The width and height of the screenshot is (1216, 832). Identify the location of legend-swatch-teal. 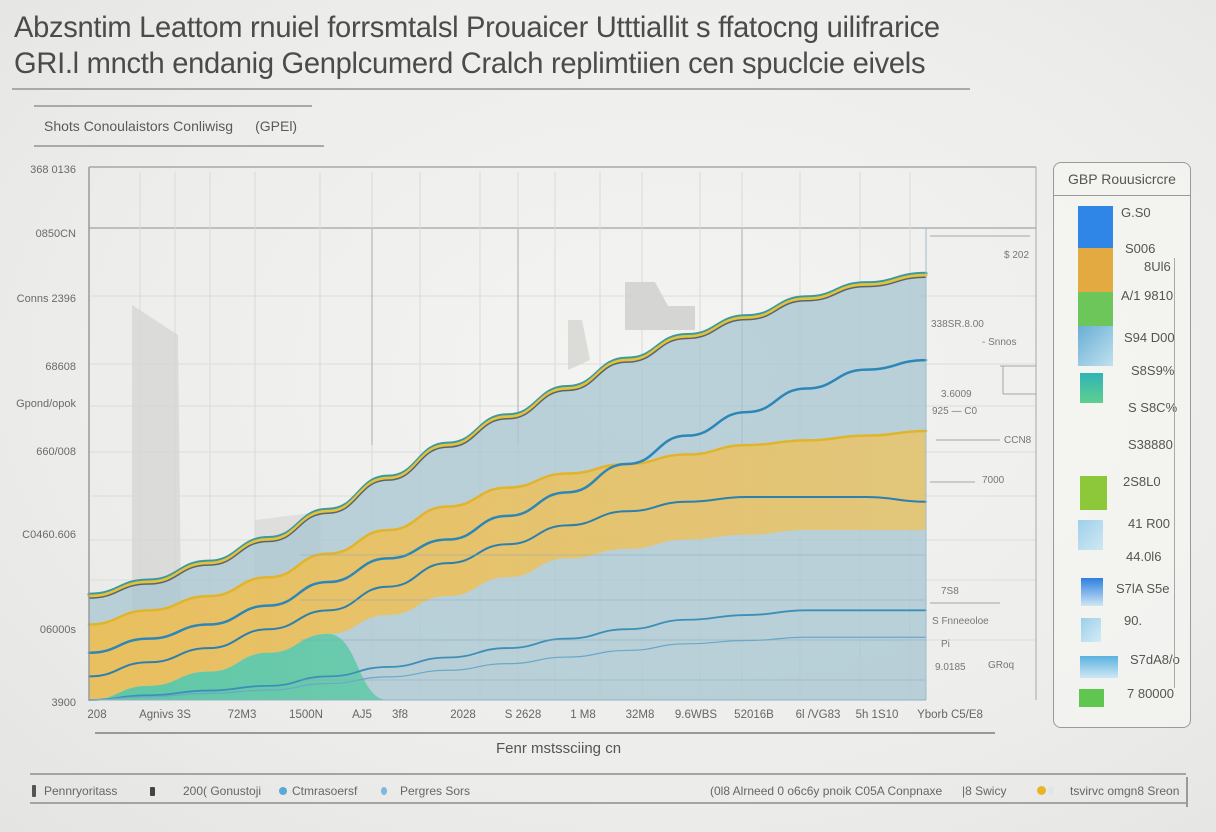
(1091, 388).